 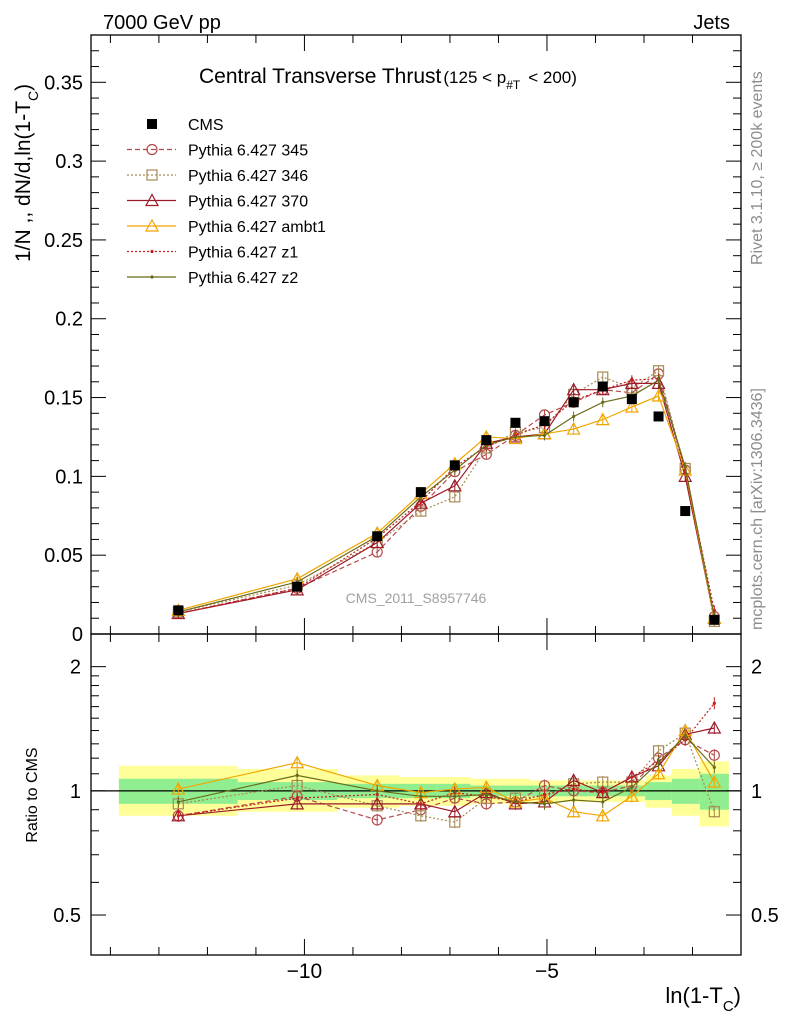 What do you see at coordinates (547, 971) in the screenshot?
I see `x-tick-label: −5` at bounding box center [547, 971].